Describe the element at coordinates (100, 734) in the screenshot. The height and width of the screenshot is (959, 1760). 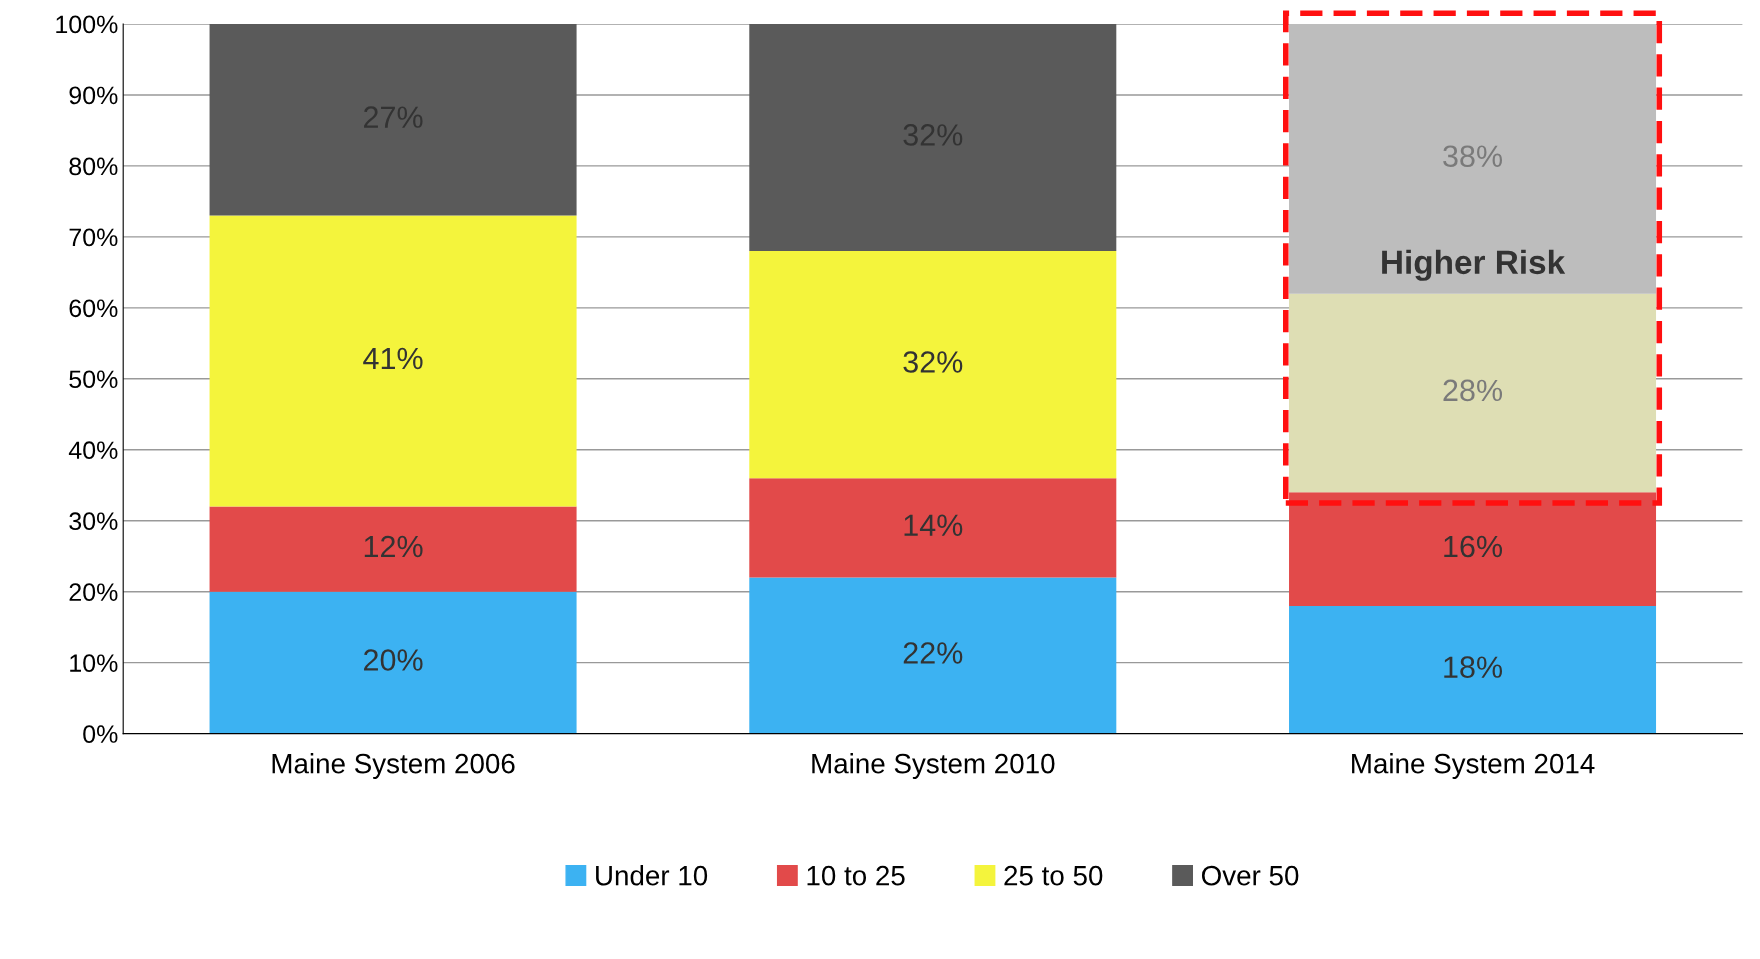
I see `y-tick-label: 0%` at that location.